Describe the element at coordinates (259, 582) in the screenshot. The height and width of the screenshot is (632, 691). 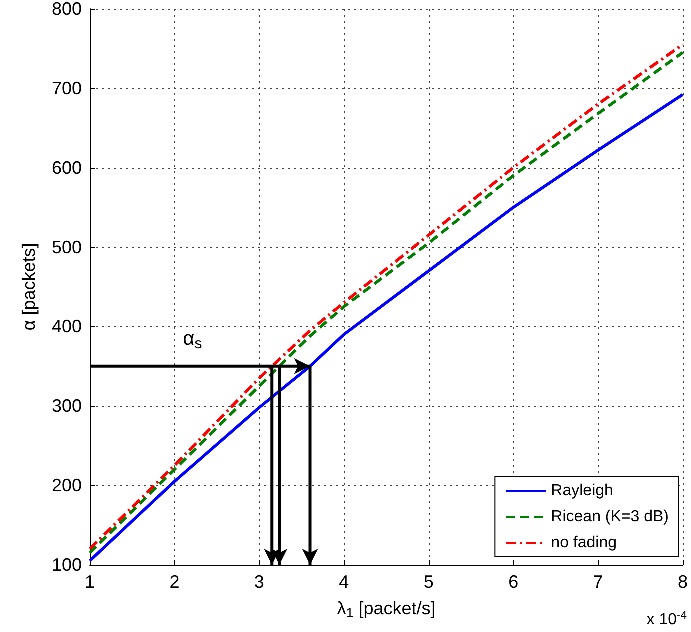
I see `x-tick-label: 3` at that location.